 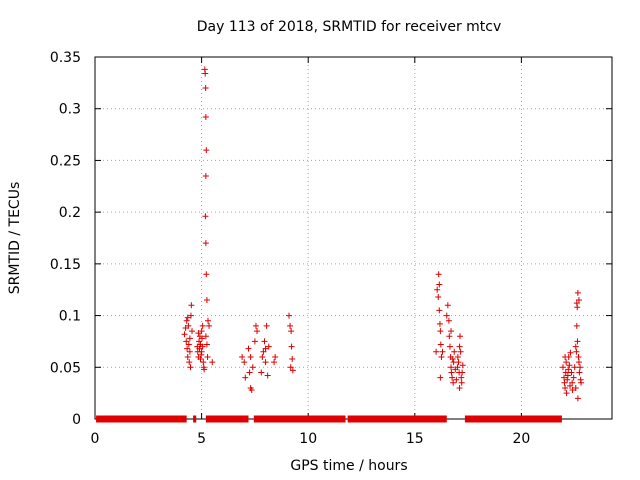 What do you see at coordinates (65, 368) in the screenshot?
I see `y-tick-label: 0.05` at bounding box center [65, 368].